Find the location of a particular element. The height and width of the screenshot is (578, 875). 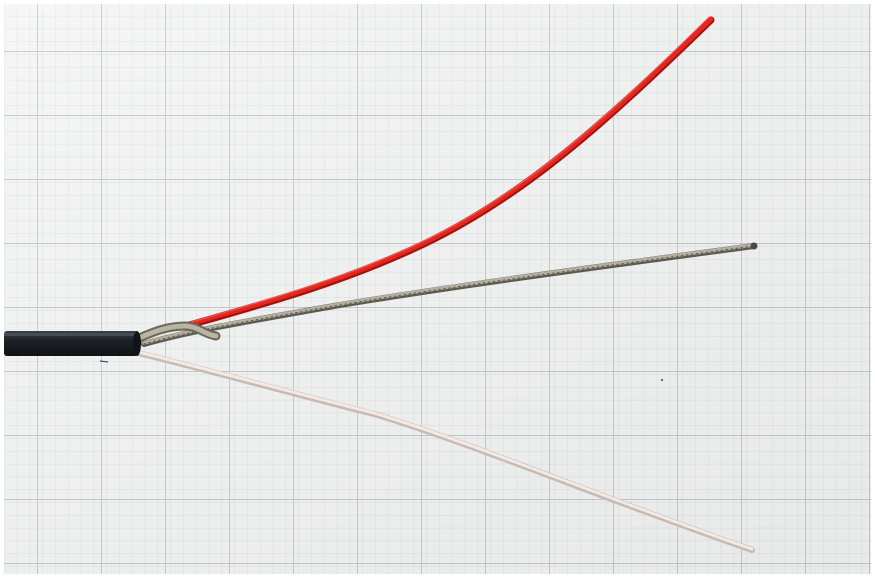

braid-twist is located at coordinates (174, 333).